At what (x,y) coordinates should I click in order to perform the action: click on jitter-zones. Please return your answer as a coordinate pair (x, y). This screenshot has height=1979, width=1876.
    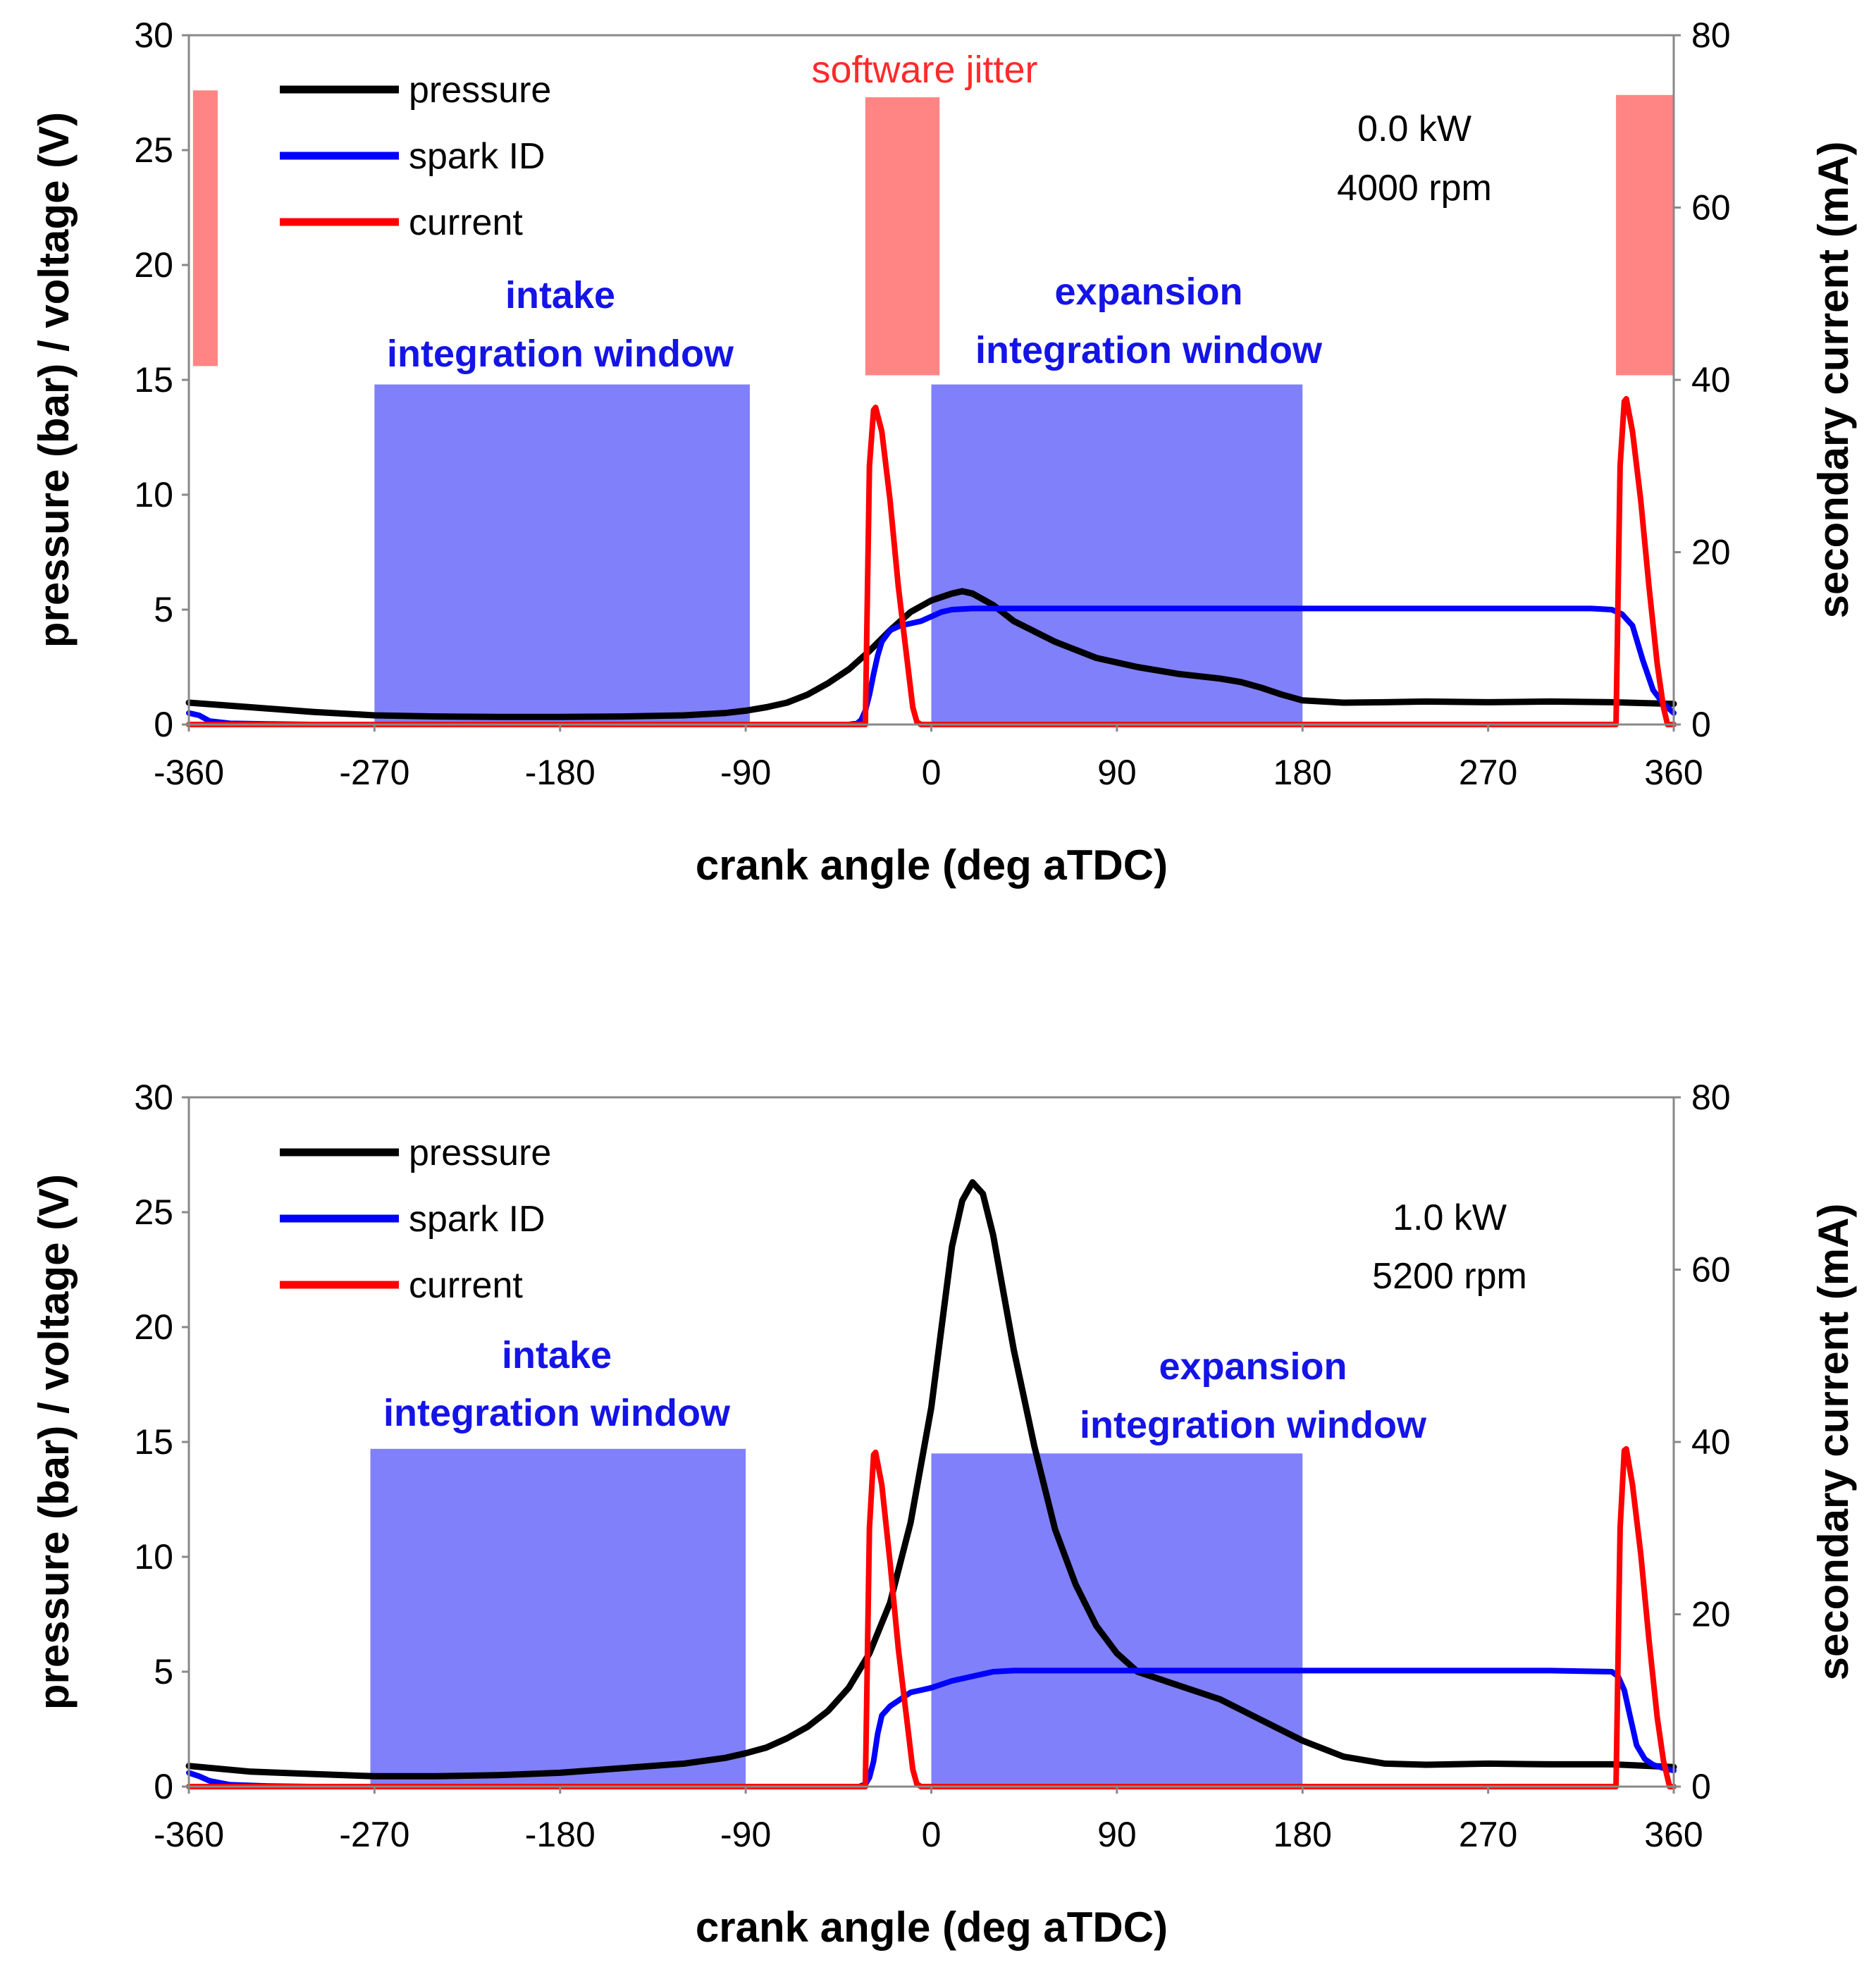
    Looking at the image, I should click on (933, 233).